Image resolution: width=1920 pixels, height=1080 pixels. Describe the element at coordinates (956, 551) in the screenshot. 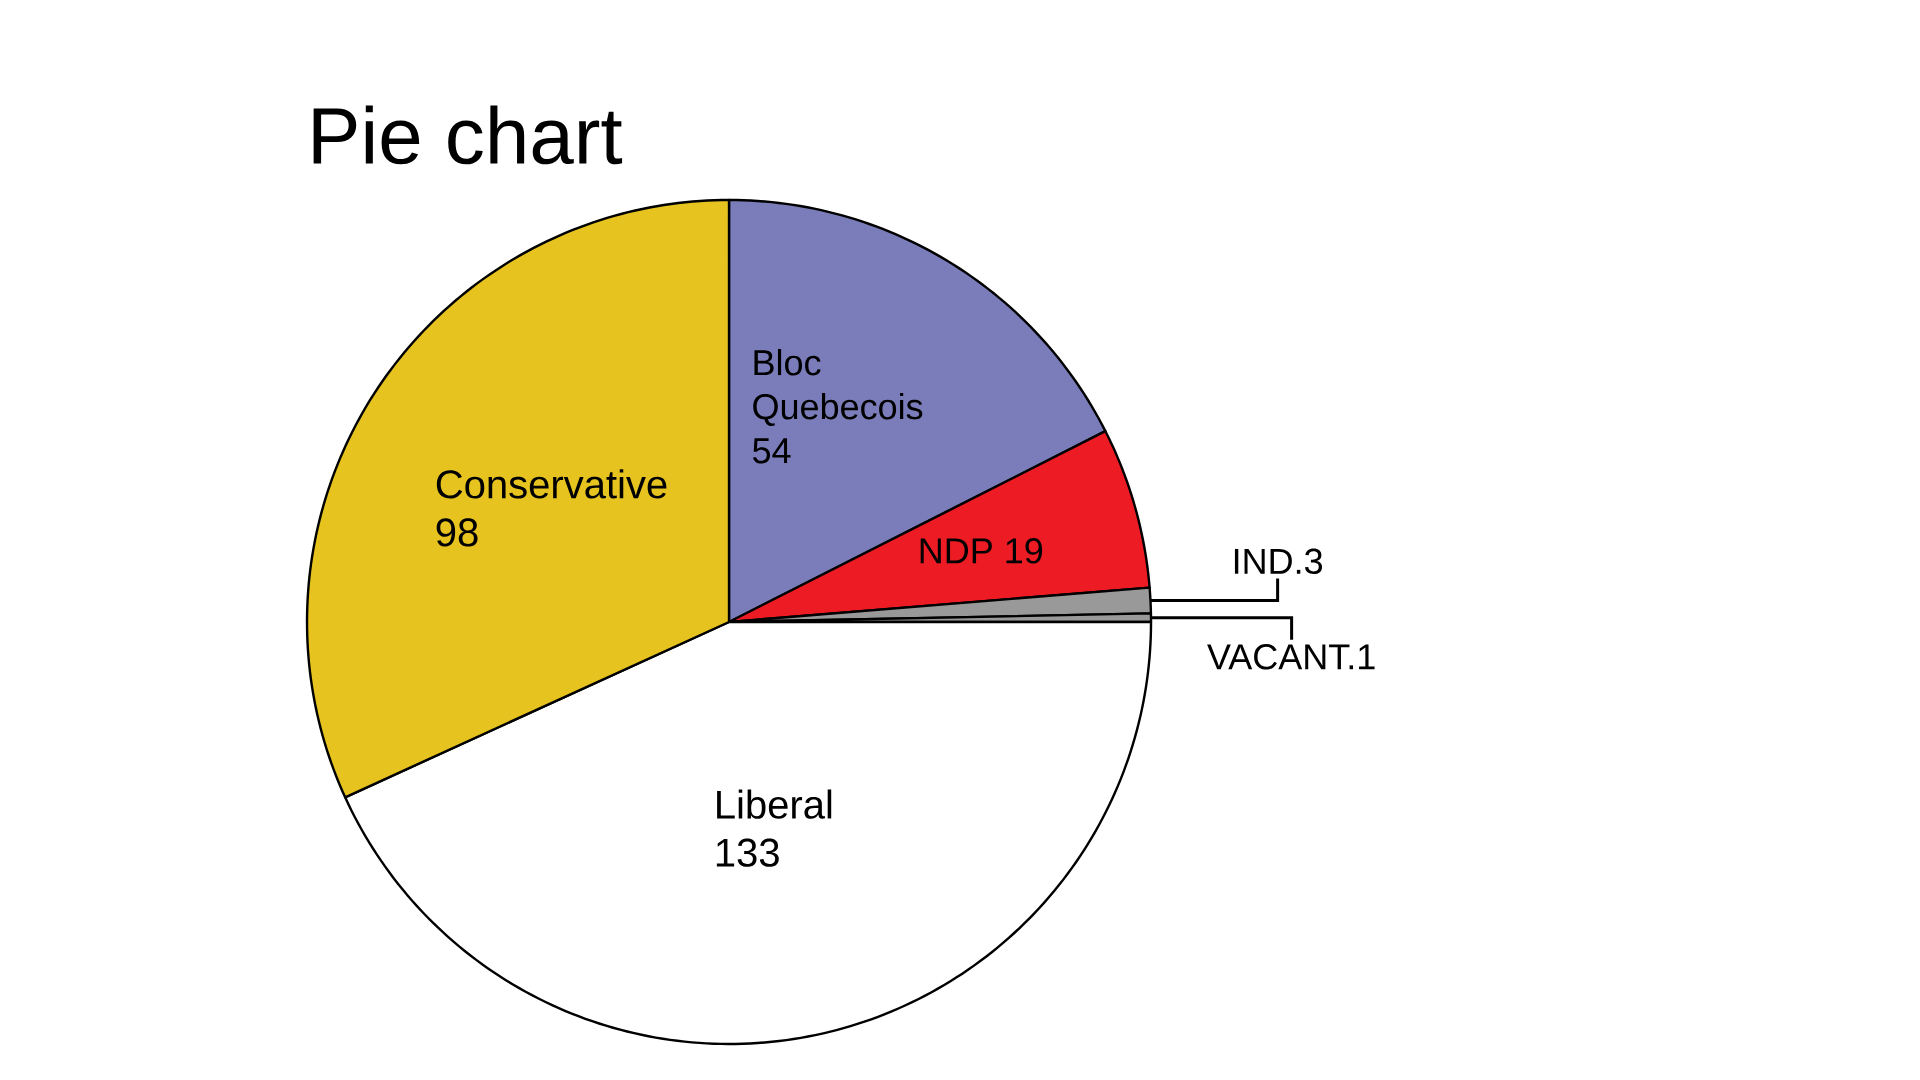

I see `slice-label: NDP` at that location.